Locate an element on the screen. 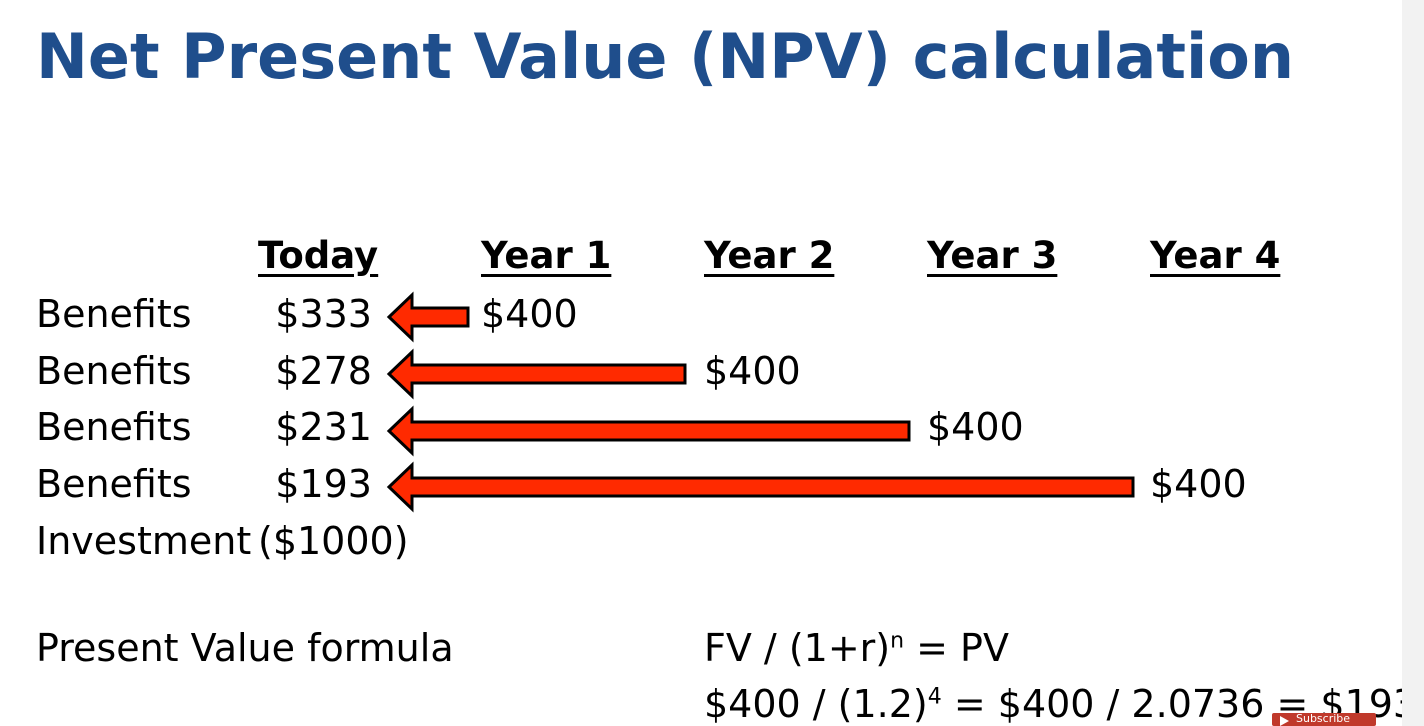  column-header-year-4: Year 4 is located at coordinates (1215, 255).